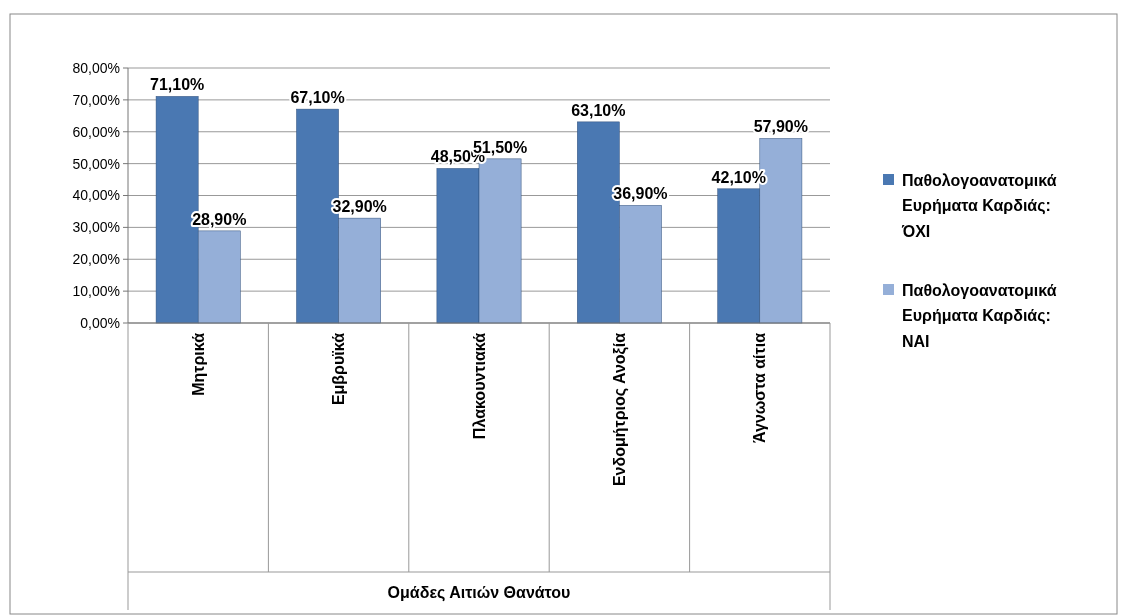 The height and width of the screenshot is (616, 1127). I want to click on legend-label: Παθολογοανατομικά Ευρήματα Καρδιάς: ΝΑΙ, so click(979, 315).